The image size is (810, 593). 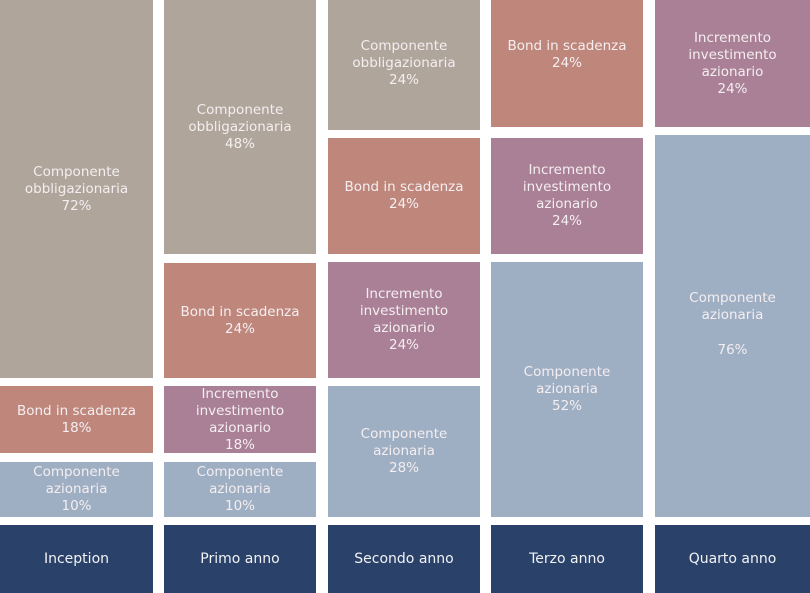 I want to click on segment-percentage: 28%, so click(x=403, y=468).